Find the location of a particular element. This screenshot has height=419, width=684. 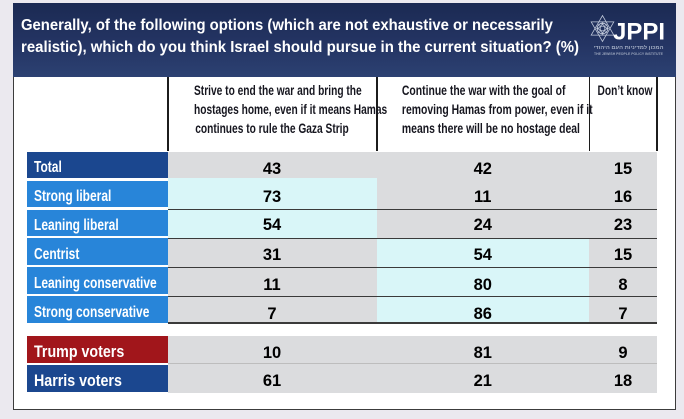

svg-text:THE JEWISH PEOPLE POLICY INSTI: THE JEWISH PEOPLE POLICY INSTITUTE is located at coordinates (628, 54).